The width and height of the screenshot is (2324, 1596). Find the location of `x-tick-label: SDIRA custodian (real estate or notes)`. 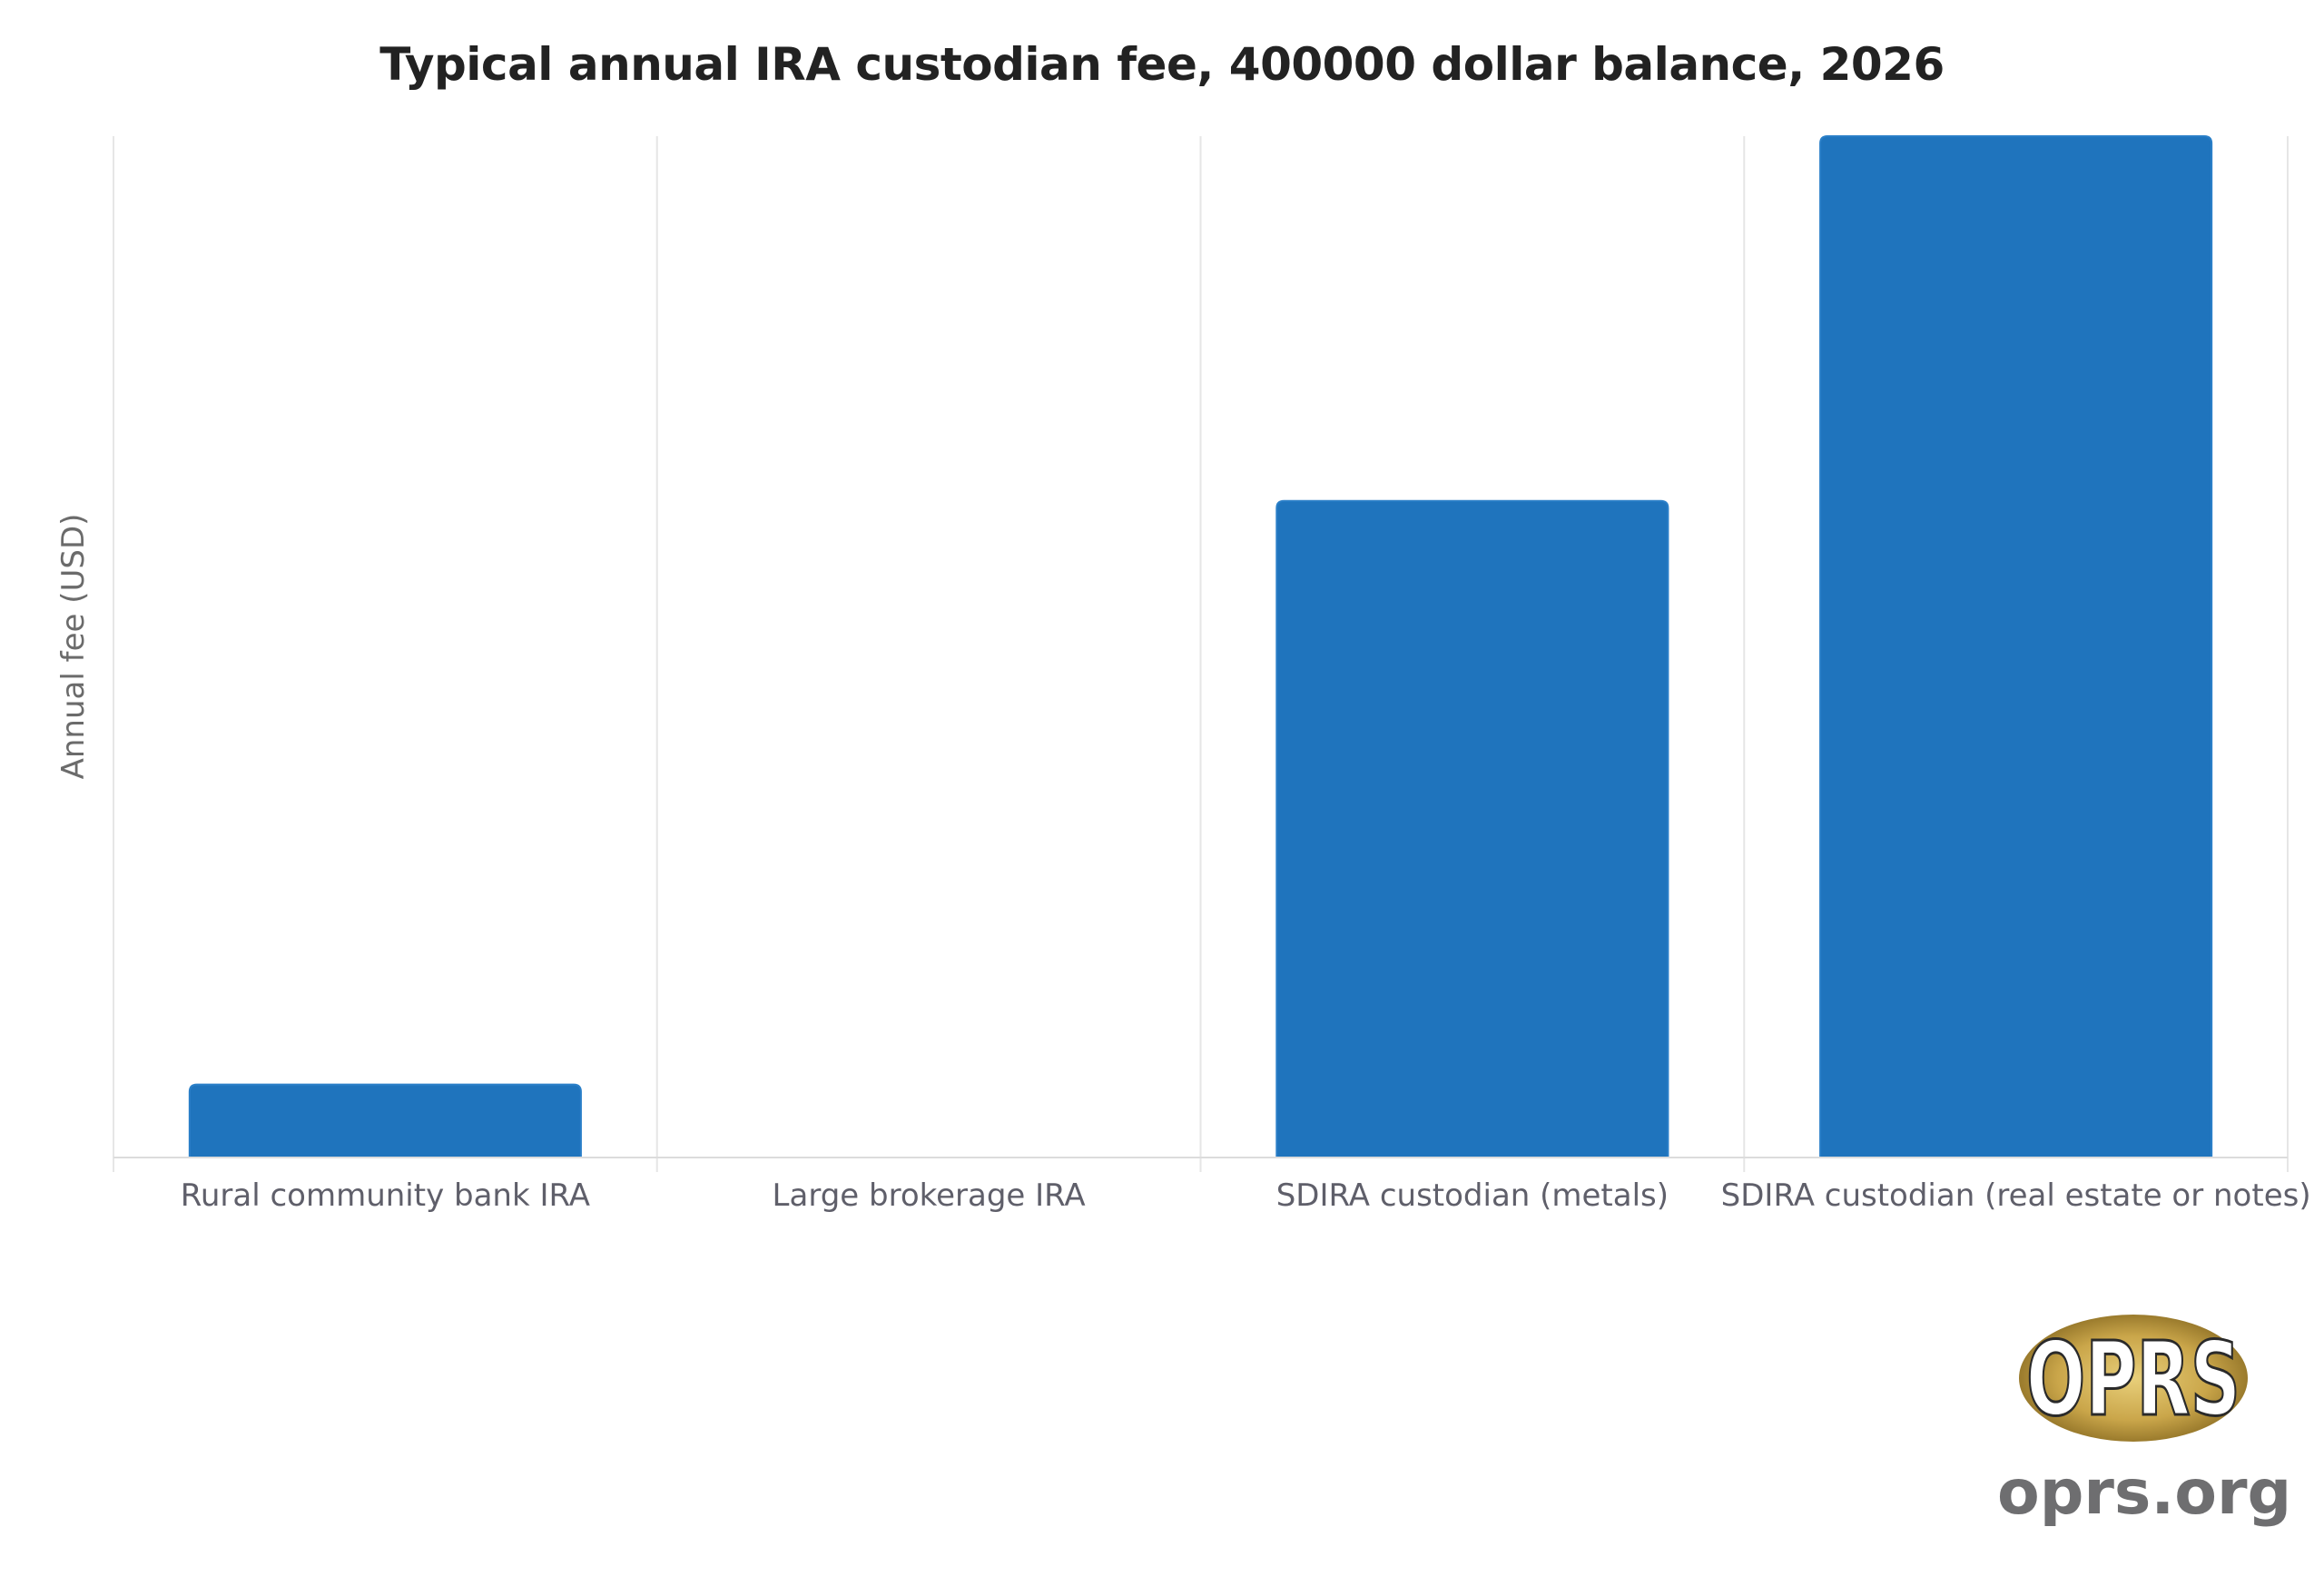

x-tick-label: SDIRA custodian (real estate or notes) is located at coordinates (2016, 1195).